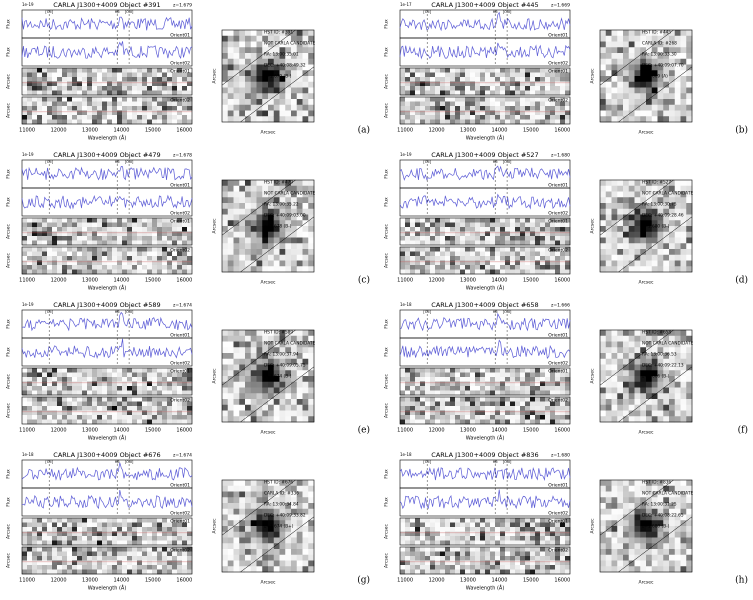 The height and width of the screenshot is (600, 753). What do you see at coordinates (90, 581) in the screenshot?
I see `x-tick-label: 13000` at bounding box center [90, 581].